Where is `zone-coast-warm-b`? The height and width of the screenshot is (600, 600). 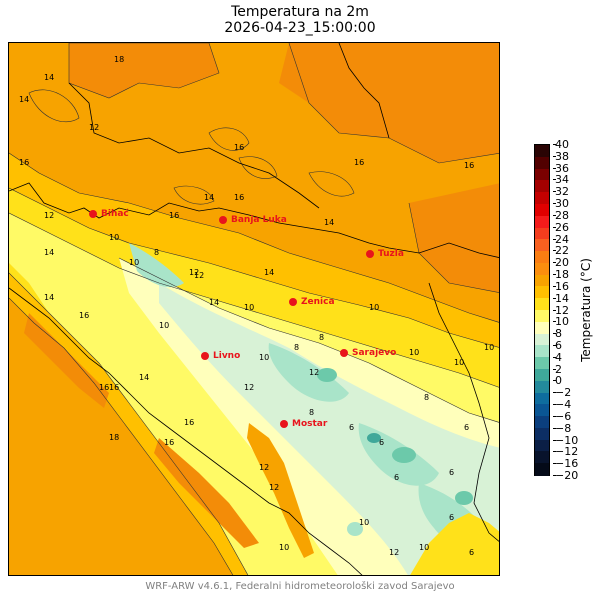
zone-coast-warm-b is located at coordinates (206, 493).